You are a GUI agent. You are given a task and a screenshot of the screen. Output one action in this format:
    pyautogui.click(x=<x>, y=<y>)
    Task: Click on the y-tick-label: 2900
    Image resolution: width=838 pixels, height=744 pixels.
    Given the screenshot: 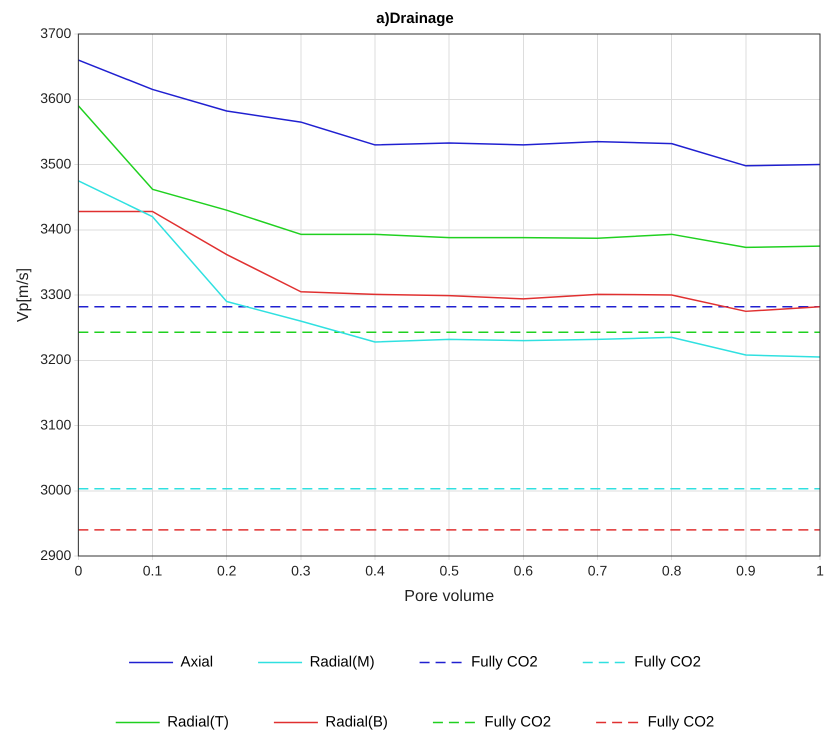 What is the action you would take?
    pyautogui.click(x=56, y=554)
    